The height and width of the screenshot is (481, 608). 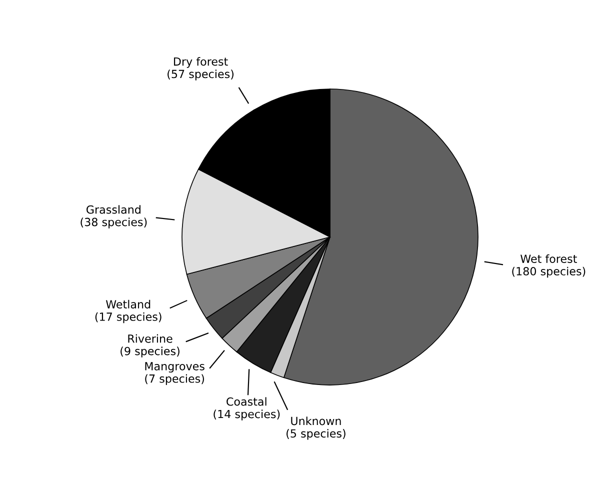 What do you see at coordinates (113, 223) in the screenshot?
I see `data-label: (38 species)` at bounding box center [113, 223].